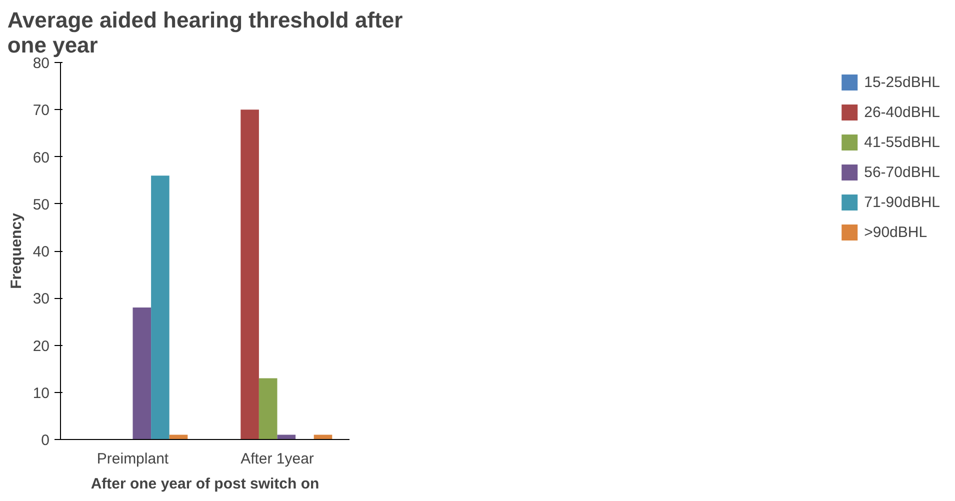  Describe the element at coordinates (16, 250) in the screenshot. I see `y-axis-title: Frequency` at that location.